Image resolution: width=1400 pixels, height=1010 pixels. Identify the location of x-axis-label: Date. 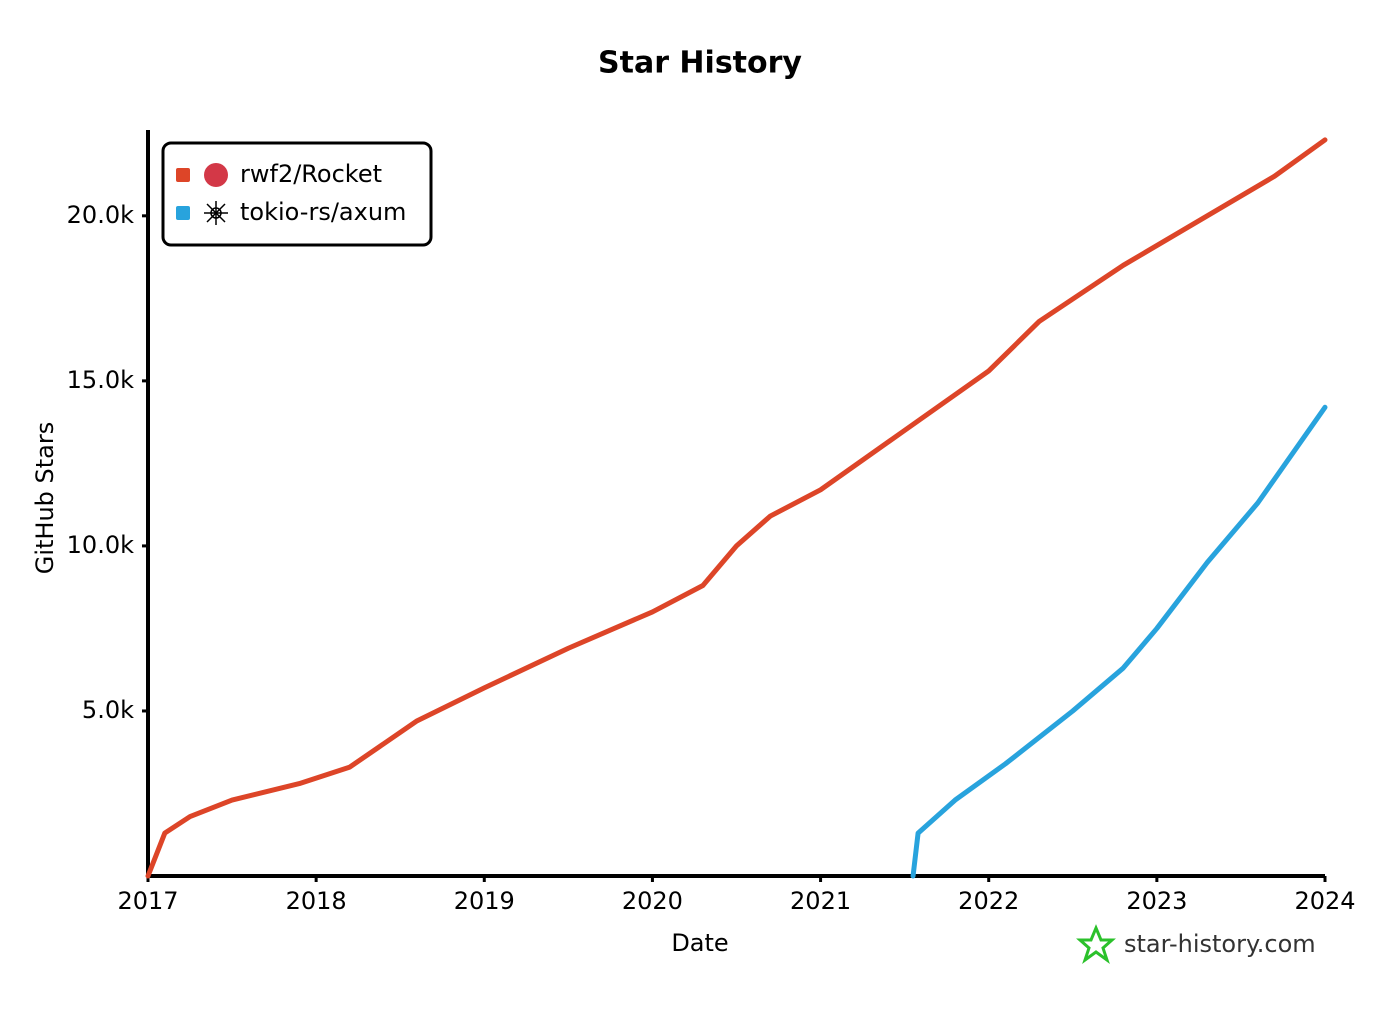
(699, 943).